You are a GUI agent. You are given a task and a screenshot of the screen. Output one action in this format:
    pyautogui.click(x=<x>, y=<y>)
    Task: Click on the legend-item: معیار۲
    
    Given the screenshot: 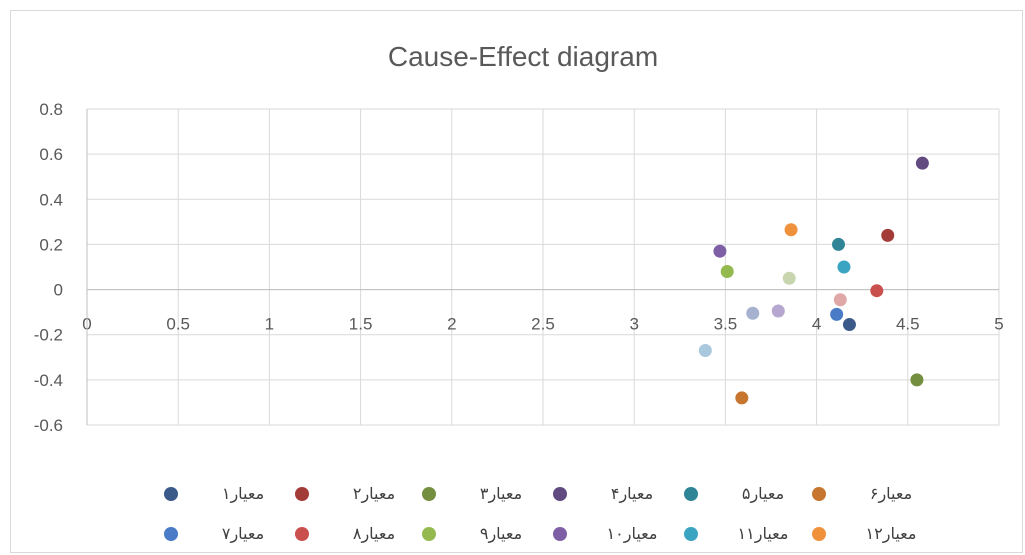 What is the action you would take?
    pyautogui.click(x=345, y=494)
    